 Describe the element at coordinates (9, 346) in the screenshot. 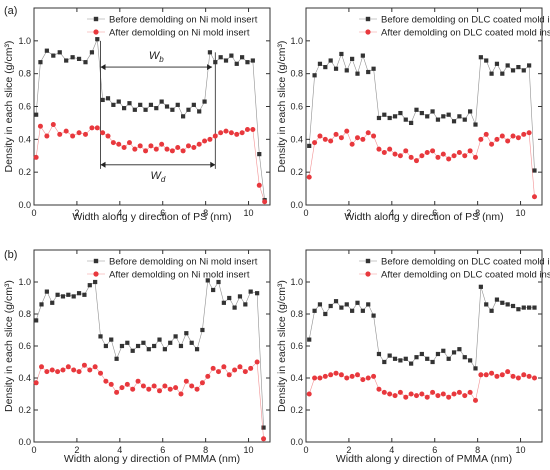

I see `y-axis-label: Density in each slice (g/cm³)` at that location.